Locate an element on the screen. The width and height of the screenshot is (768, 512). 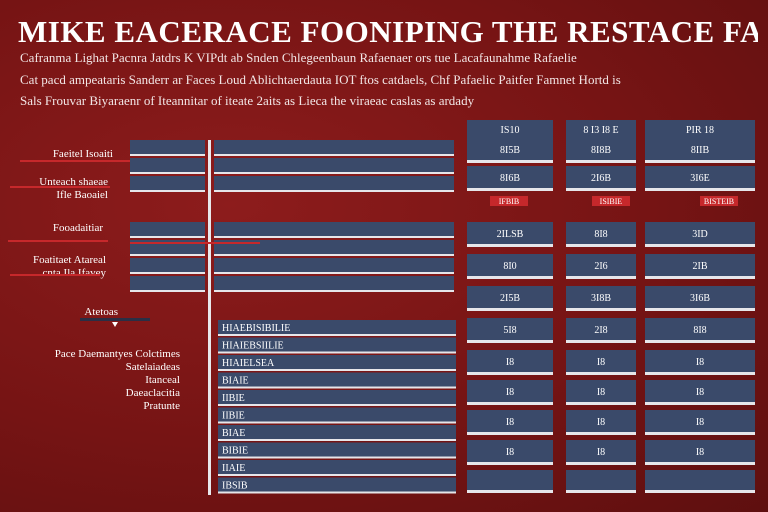
cell-value-5-1: 2I8 is located at coordinates (600, 330).